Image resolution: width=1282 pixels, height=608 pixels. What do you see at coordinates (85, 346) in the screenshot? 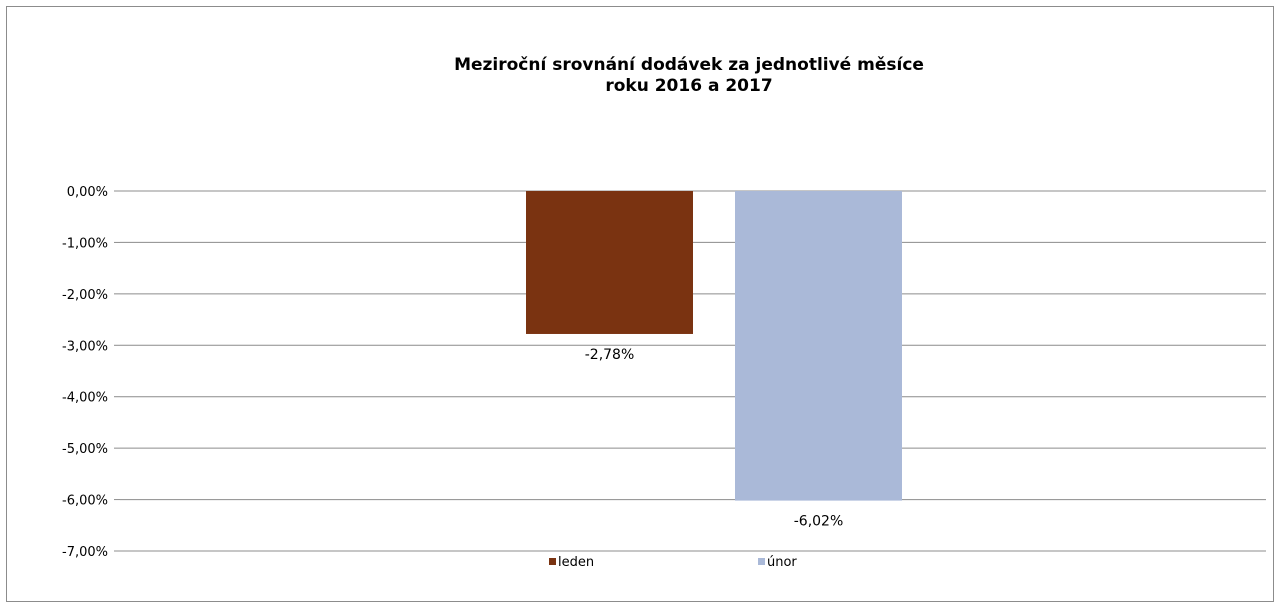
I see `y-tick-label: -3,00%` at bounding box center [85, 346].